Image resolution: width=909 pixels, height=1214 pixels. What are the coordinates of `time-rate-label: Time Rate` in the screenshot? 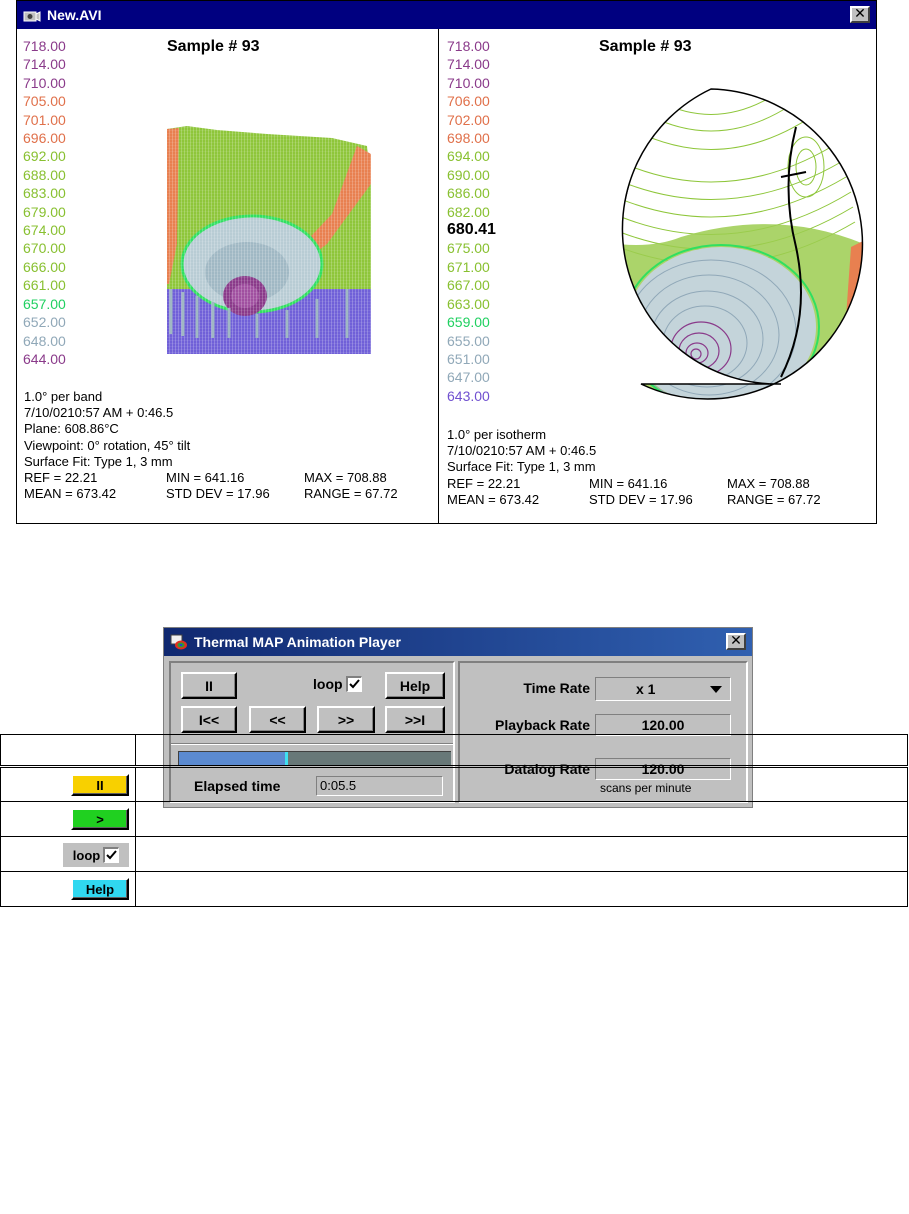 It's located at (556, 688).